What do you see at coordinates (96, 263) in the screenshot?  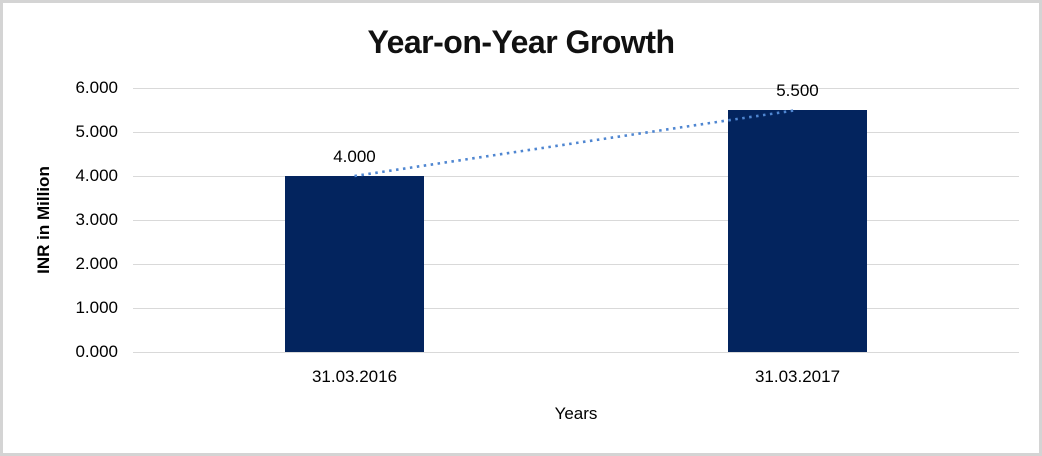 I see `y-tick-label: 2.000` at bounding box center [96, 263].